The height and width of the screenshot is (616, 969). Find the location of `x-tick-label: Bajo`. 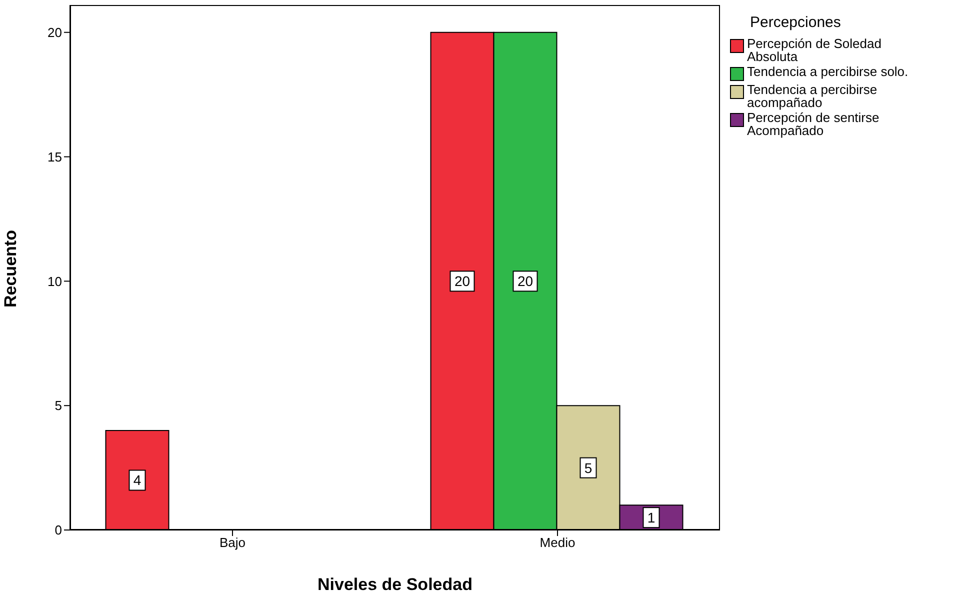

x-tick-label: Bajo is located at coordinates (232, 542).